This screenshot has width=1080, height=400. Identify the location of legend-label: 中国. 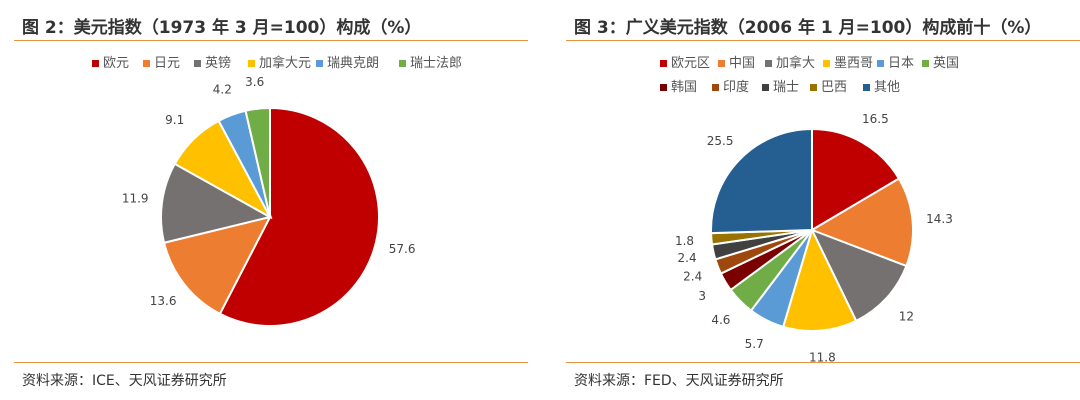
(742, 63).